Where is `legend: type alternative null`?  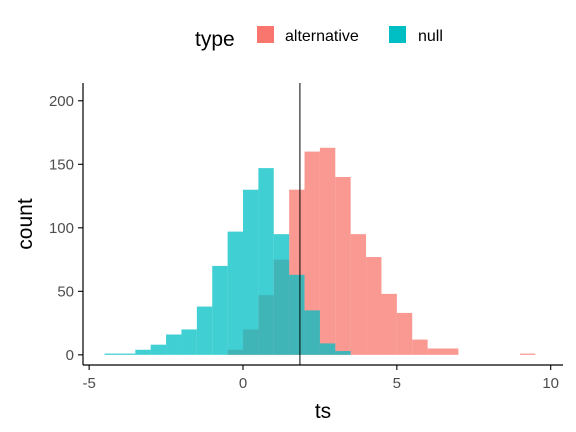 legend: type alternative null is located at coordinates (319, 38).